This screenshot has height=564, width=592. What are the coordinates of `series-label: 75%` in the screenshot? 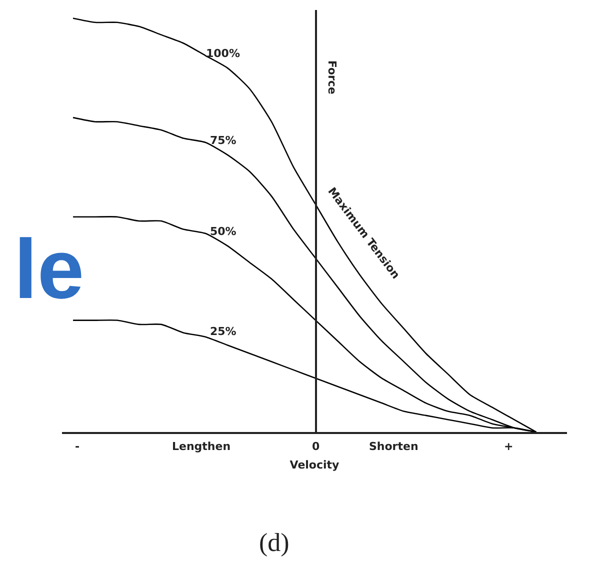 It's located at (223, 140).